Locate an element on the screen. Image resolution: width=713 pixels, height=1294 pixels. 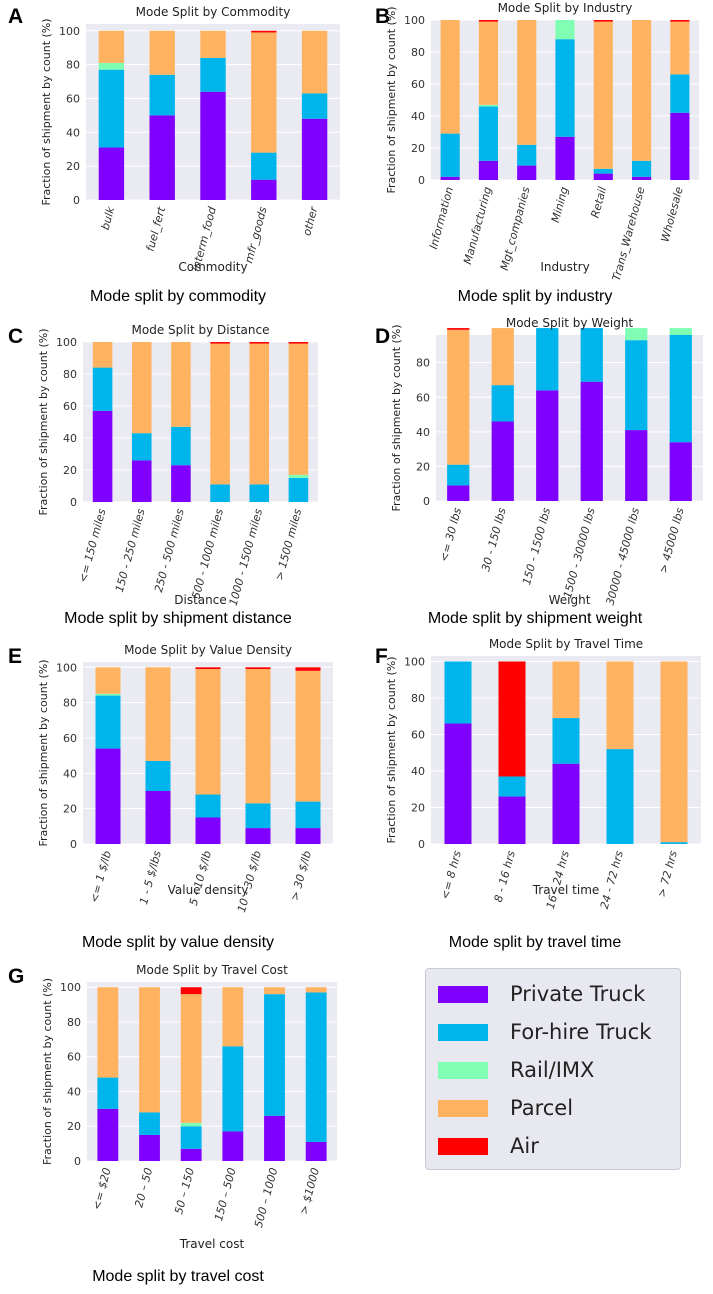
x-tick-label: Retail is located at coordinates (598, 202).